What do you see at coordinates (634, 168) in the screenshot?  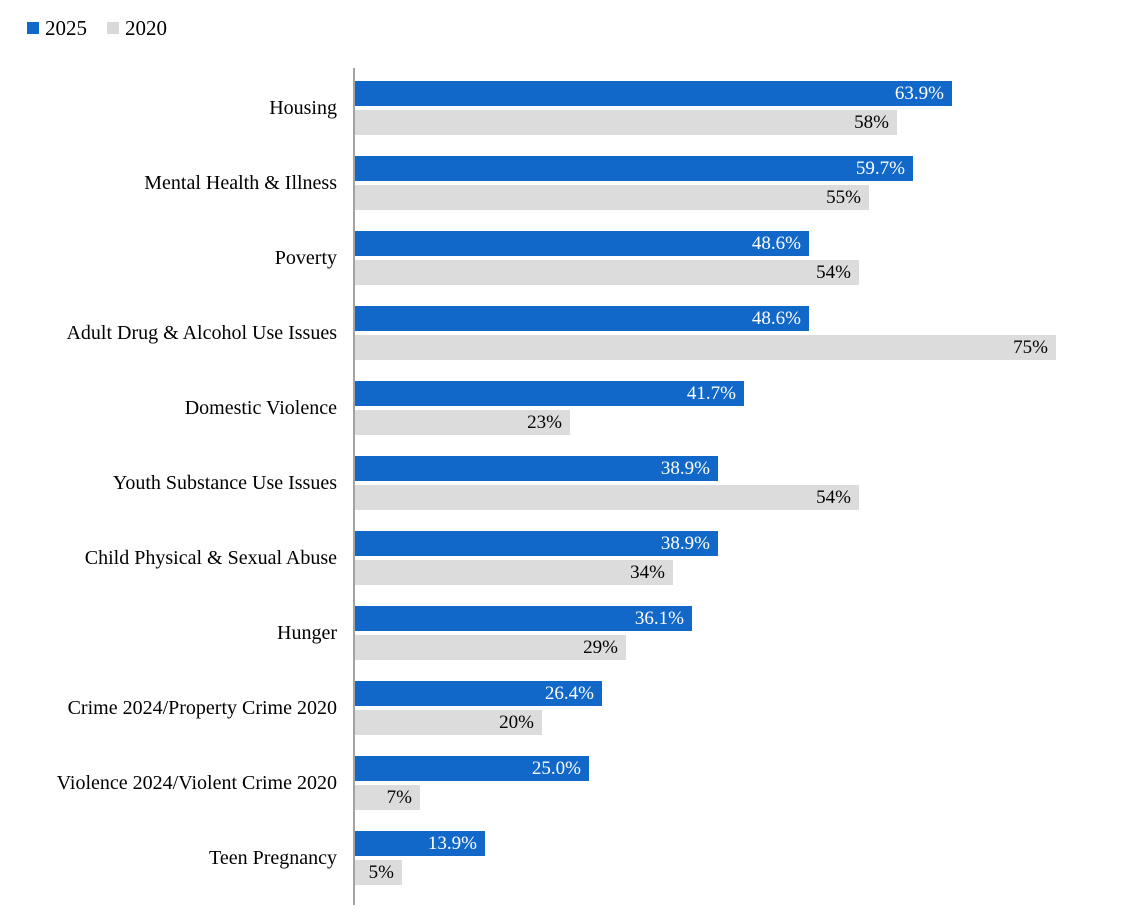 I see `bar-2025: 59.7%` at bounding box center [634, 168].